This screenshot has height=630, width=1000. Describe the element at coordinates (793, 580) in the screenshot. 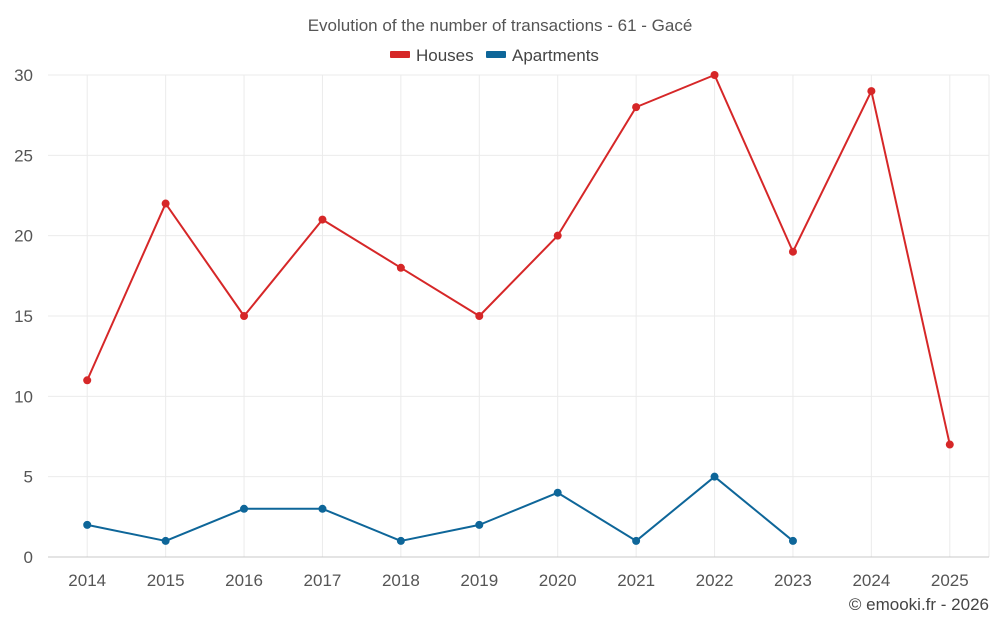

I see `x-tick-label: 2023` at that location.